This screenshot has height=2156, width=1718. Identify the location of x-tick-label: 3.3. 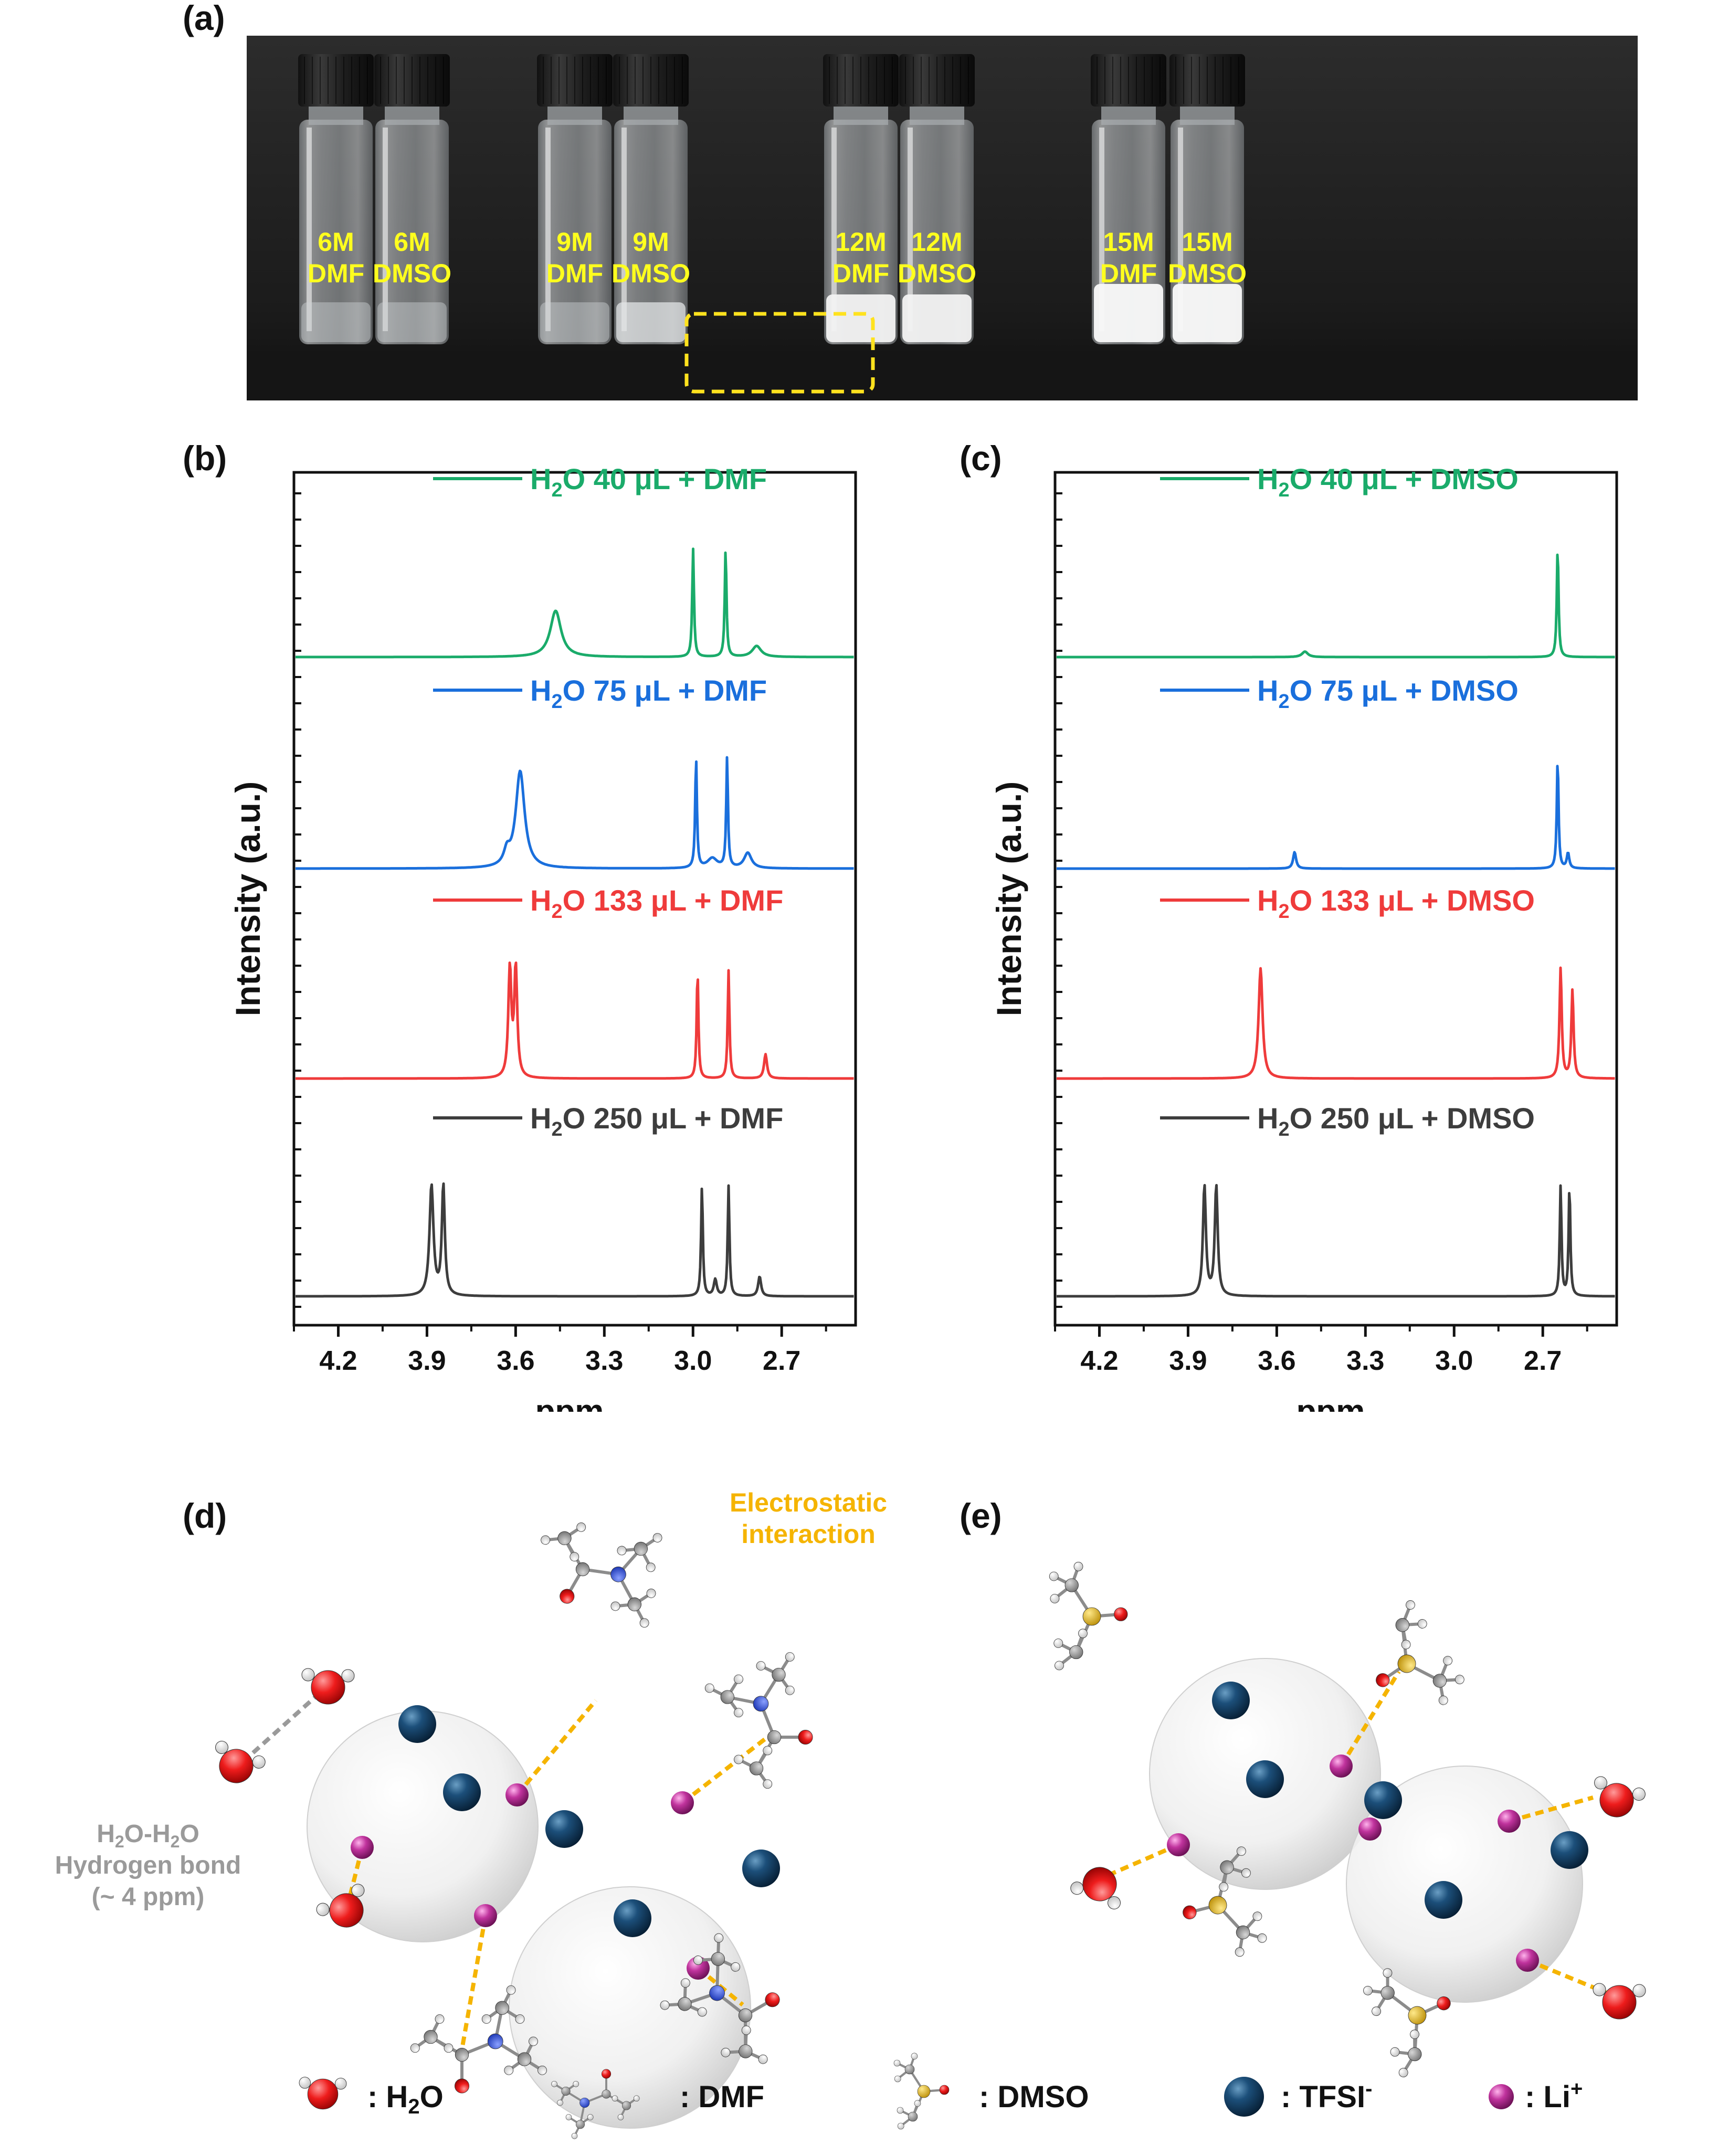
(1365, 1361).